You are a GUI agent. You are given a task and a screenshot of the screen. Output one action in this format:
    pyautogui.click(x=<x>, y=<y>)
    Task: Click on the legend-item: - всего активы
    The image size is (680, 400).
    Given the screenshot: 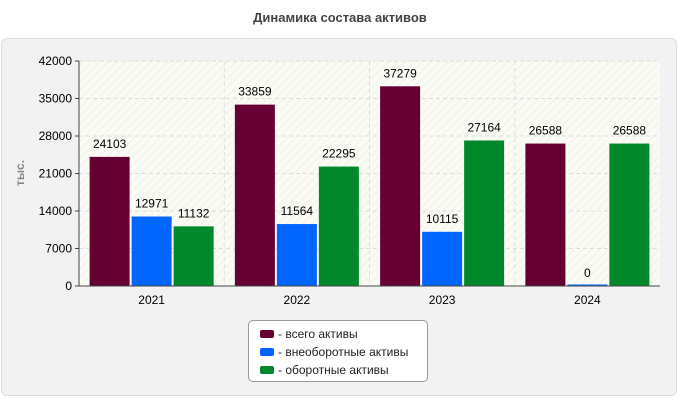 What is the action you would take?
    pyautogui.click(x=343, y=334)
    